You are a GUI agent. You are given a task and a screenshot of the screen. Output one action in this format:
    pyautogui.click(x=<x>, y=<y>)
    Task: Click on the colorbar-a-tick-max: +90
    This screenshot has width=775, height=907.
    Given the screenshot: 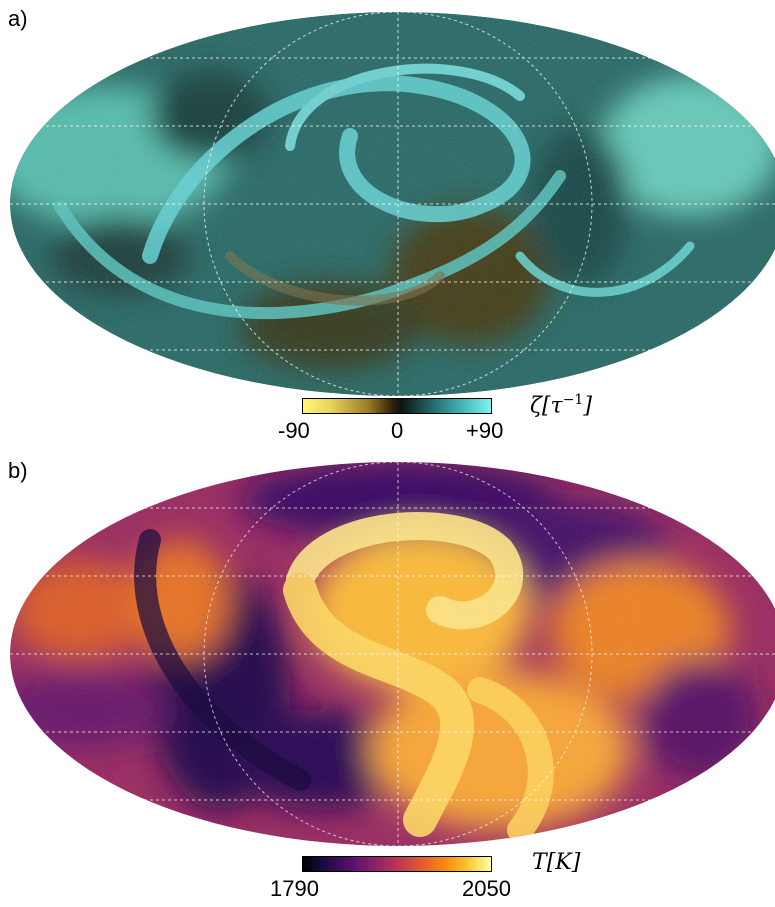 What is the action you would take?
    pyautogui.click(x=485, y=430)
    